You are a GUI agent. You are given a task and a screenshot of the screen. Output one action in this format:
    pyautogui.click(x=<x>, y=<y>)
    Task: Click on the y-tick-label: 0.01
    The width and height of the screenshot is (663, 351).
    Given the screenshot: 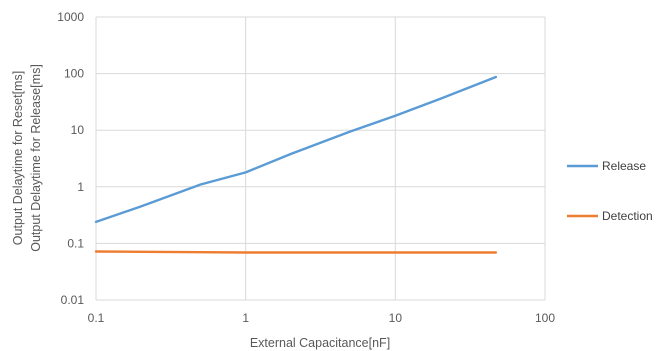 What is the action you would take?
    pyautogui.click(x=73, y=300)
    